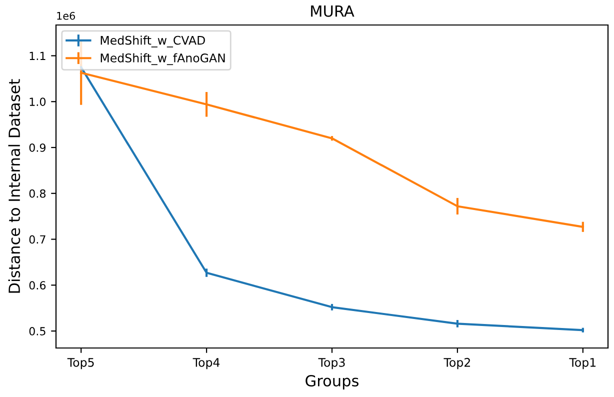 The width and height of the screenshot is (614, 397). I want to click on y-tick-label: 0.5, so click(37, 331).